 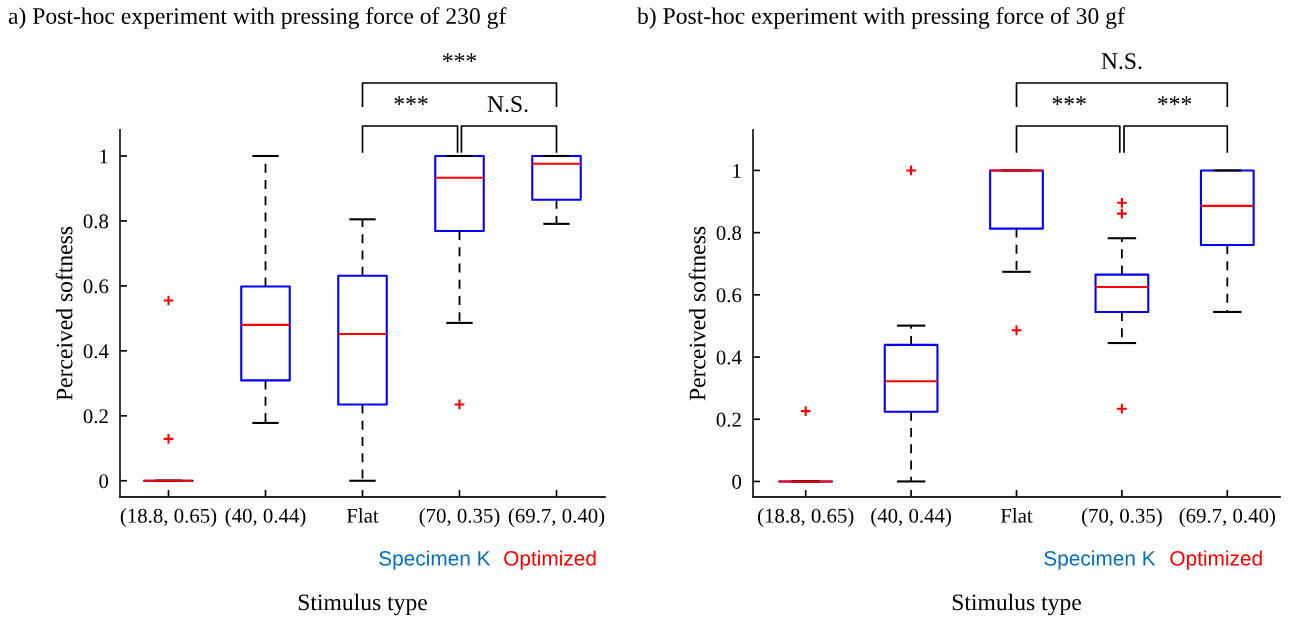 I want to click on chart-title: b) Post-hoc experiment with pressing force of 30 gf, so click(x=881, y=18).